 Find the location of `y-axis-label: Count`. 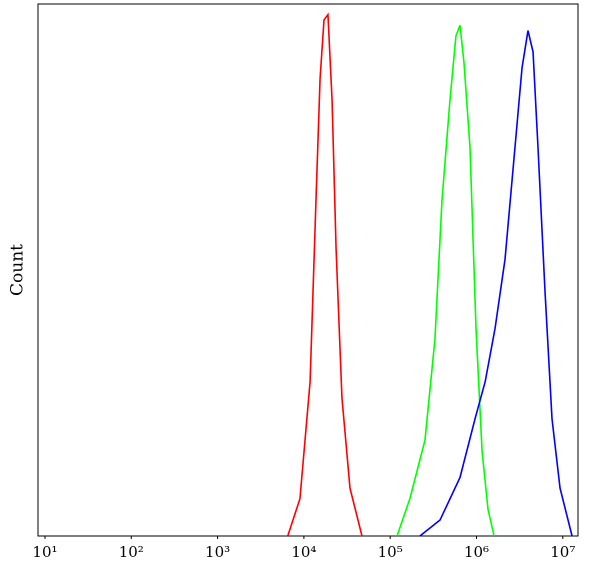

y-axis-label: Count is located at coordinates (18, 270).